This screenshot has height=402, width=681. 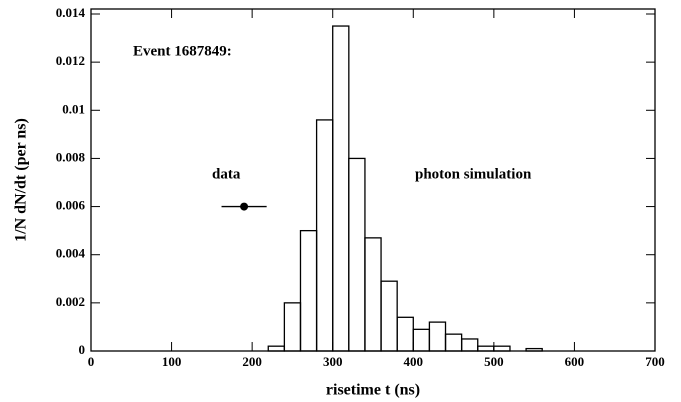 I want to click on y-tick-label: 0.01, so click(x=73, y=108).